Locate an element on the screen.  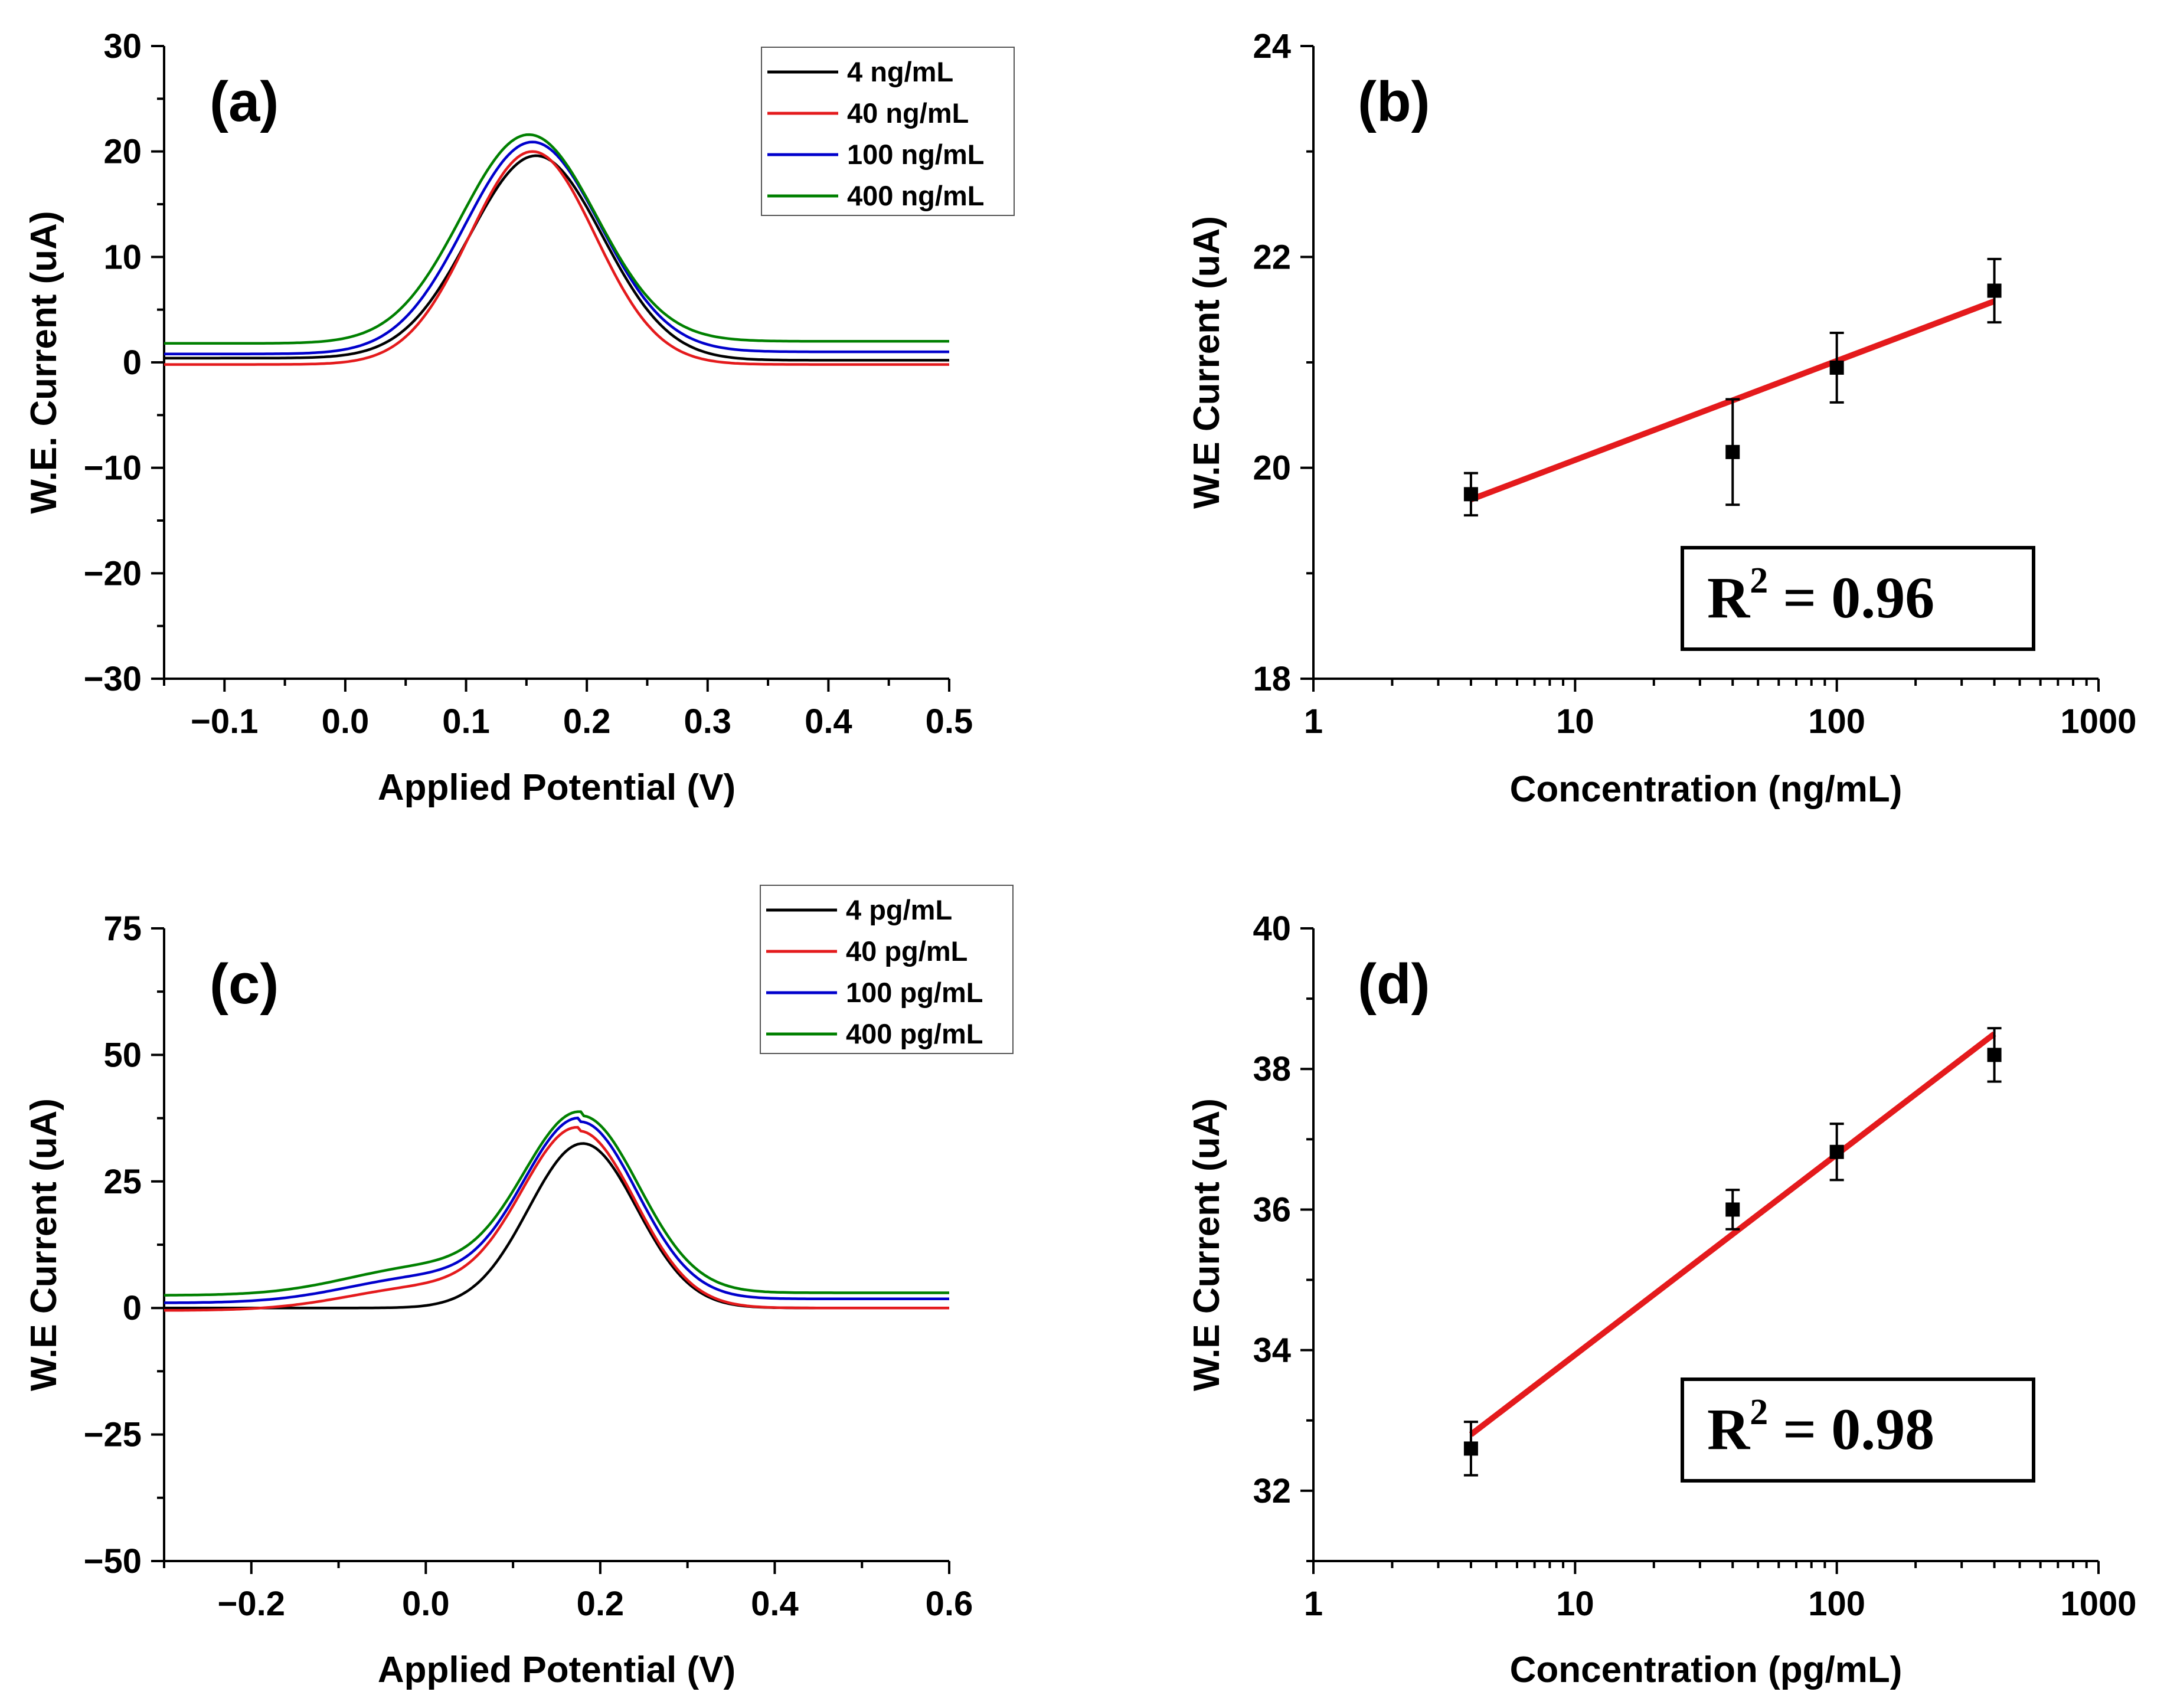
x-tick-label: 0.5 is located at coordinates (949, 721).